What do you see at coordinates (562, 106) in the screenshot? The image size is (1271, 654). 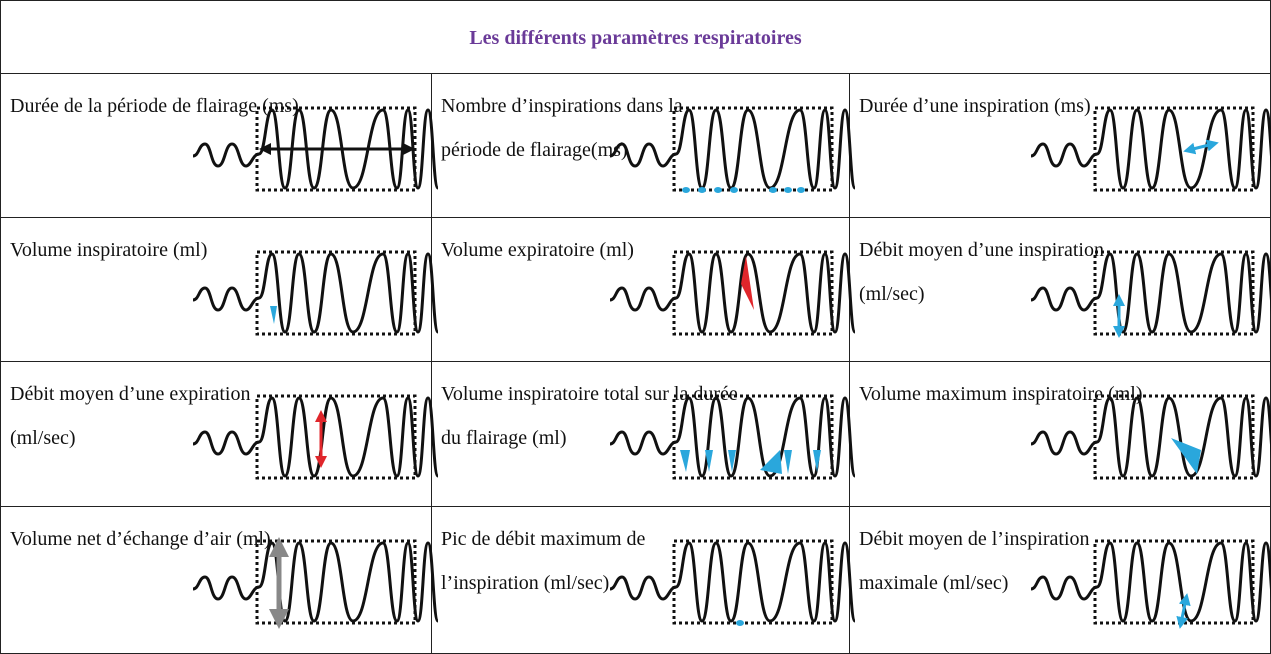 I see `label-line: Nombre d’inspirations dans la` at bounding box center [562, 106].